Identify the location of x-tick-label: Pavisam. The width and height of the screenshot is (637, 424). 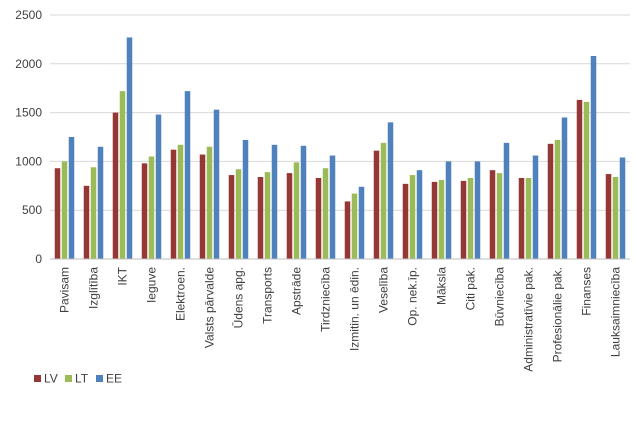
(65, 290).